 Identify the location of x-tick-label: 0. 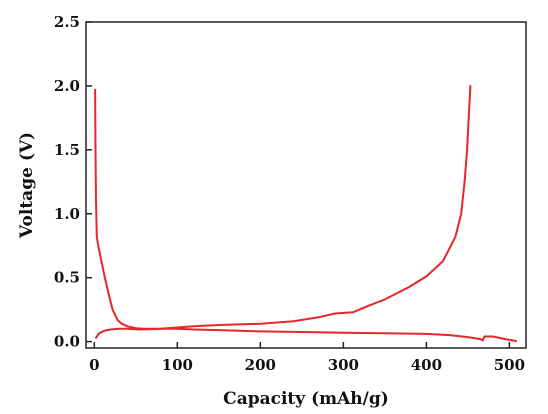
(94, 365).